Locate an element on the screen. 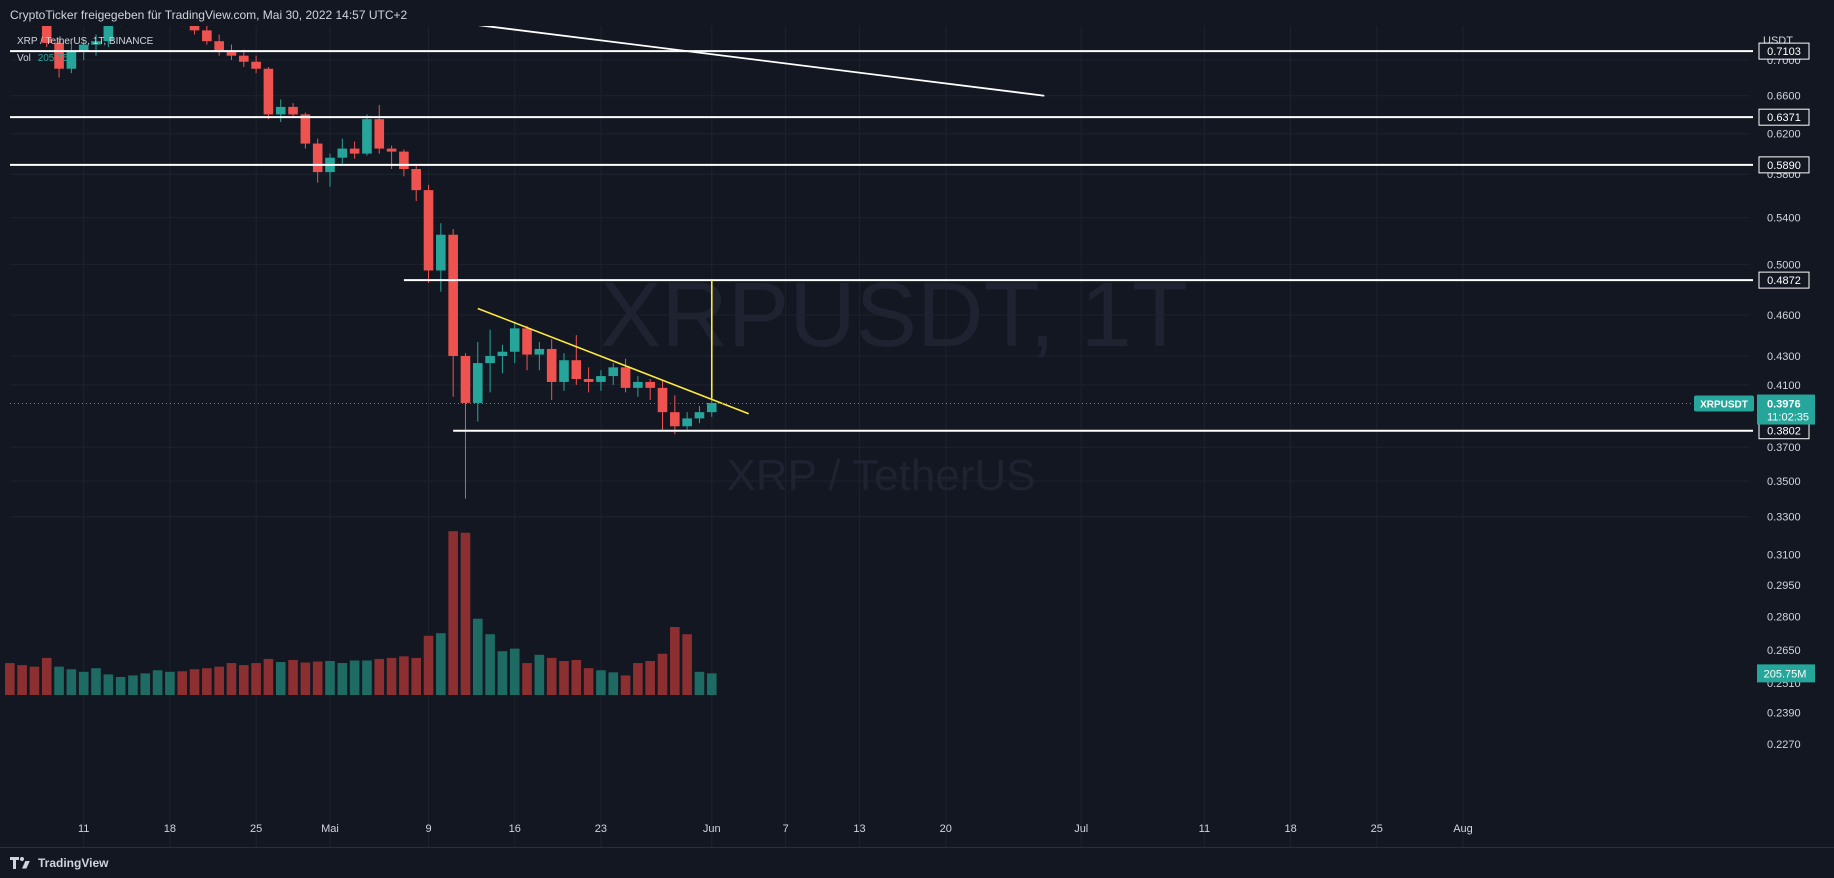 This screenshot has width=1834, height=878. level-price-label: 0.3802 is located at coordinates (1784, 432).